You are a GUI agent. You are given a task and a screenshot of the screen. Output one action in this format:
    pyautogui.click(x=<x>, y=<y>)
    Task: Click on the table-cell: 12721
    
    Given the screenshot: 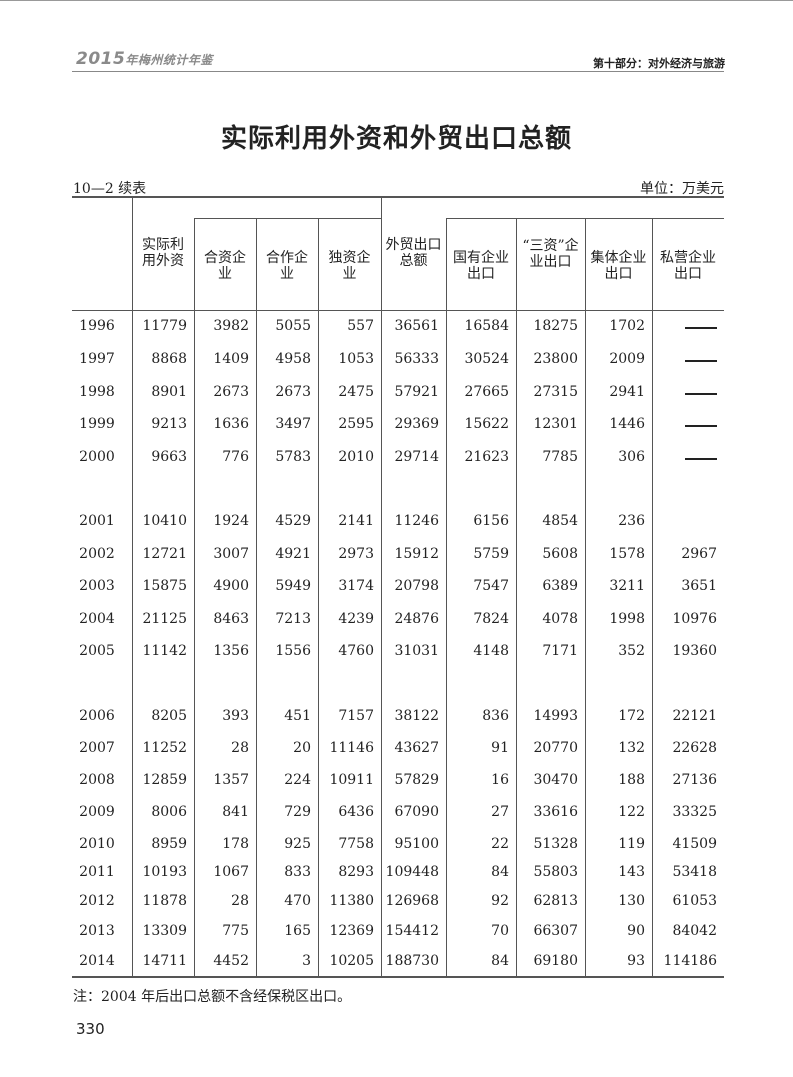 What is the action you would take?
    pyautogui.click(x=164, y=554)
    